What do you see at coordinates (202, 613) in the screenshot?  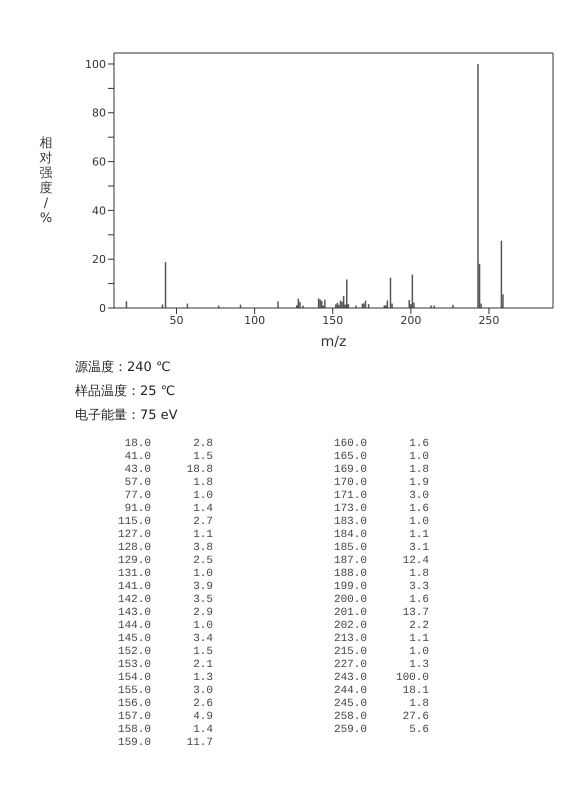 I see `text: 2.9` at bounding box center [202, 613].